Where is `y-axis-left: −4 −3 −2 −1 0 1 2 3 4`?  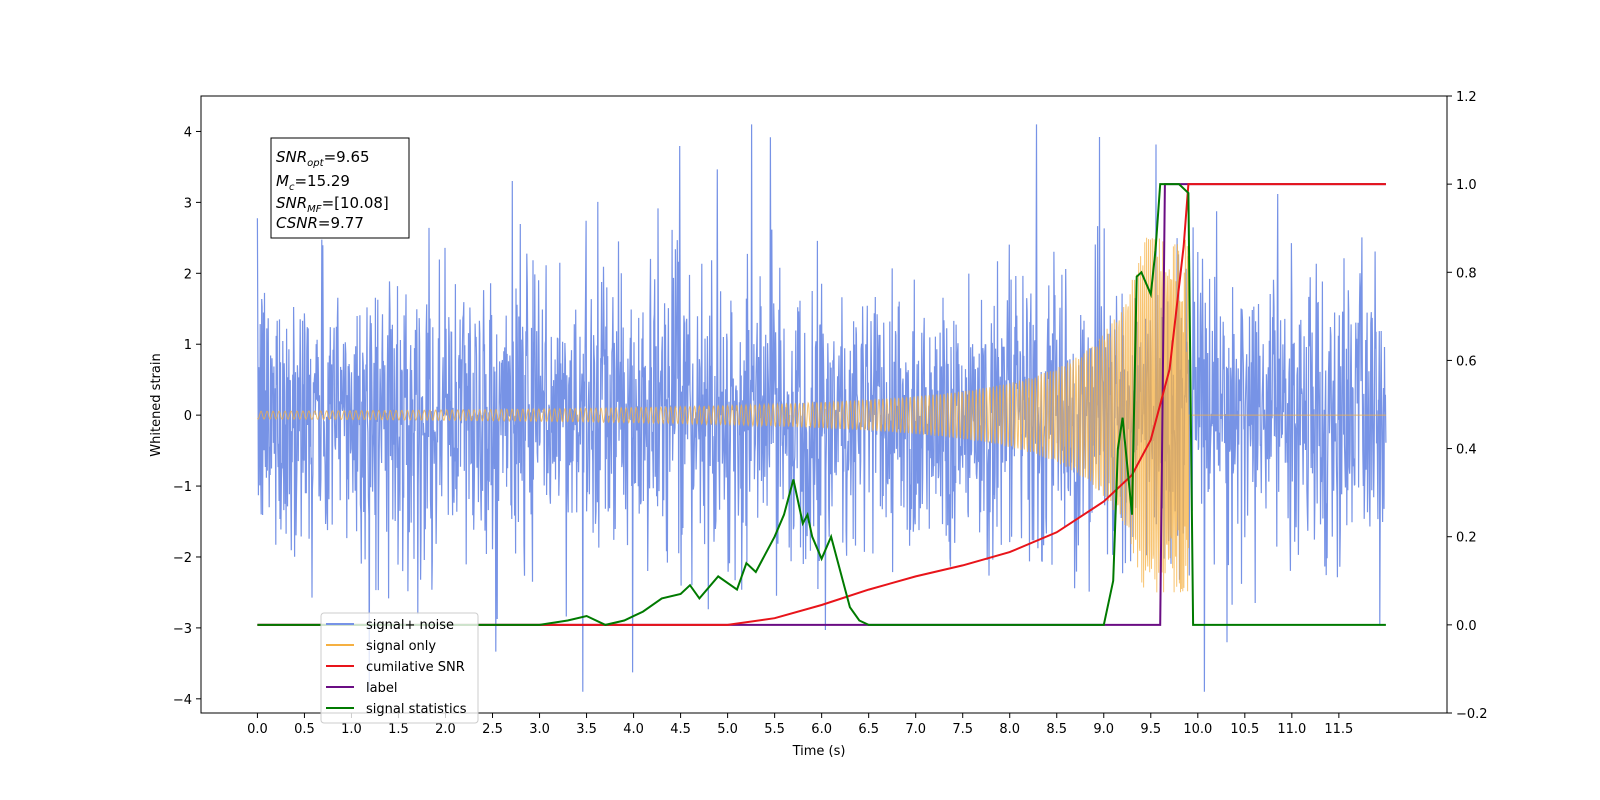 y-axis-left: −4 −3 −2 −1 0 1 2 3 4 is located at coordinates (187, 416).